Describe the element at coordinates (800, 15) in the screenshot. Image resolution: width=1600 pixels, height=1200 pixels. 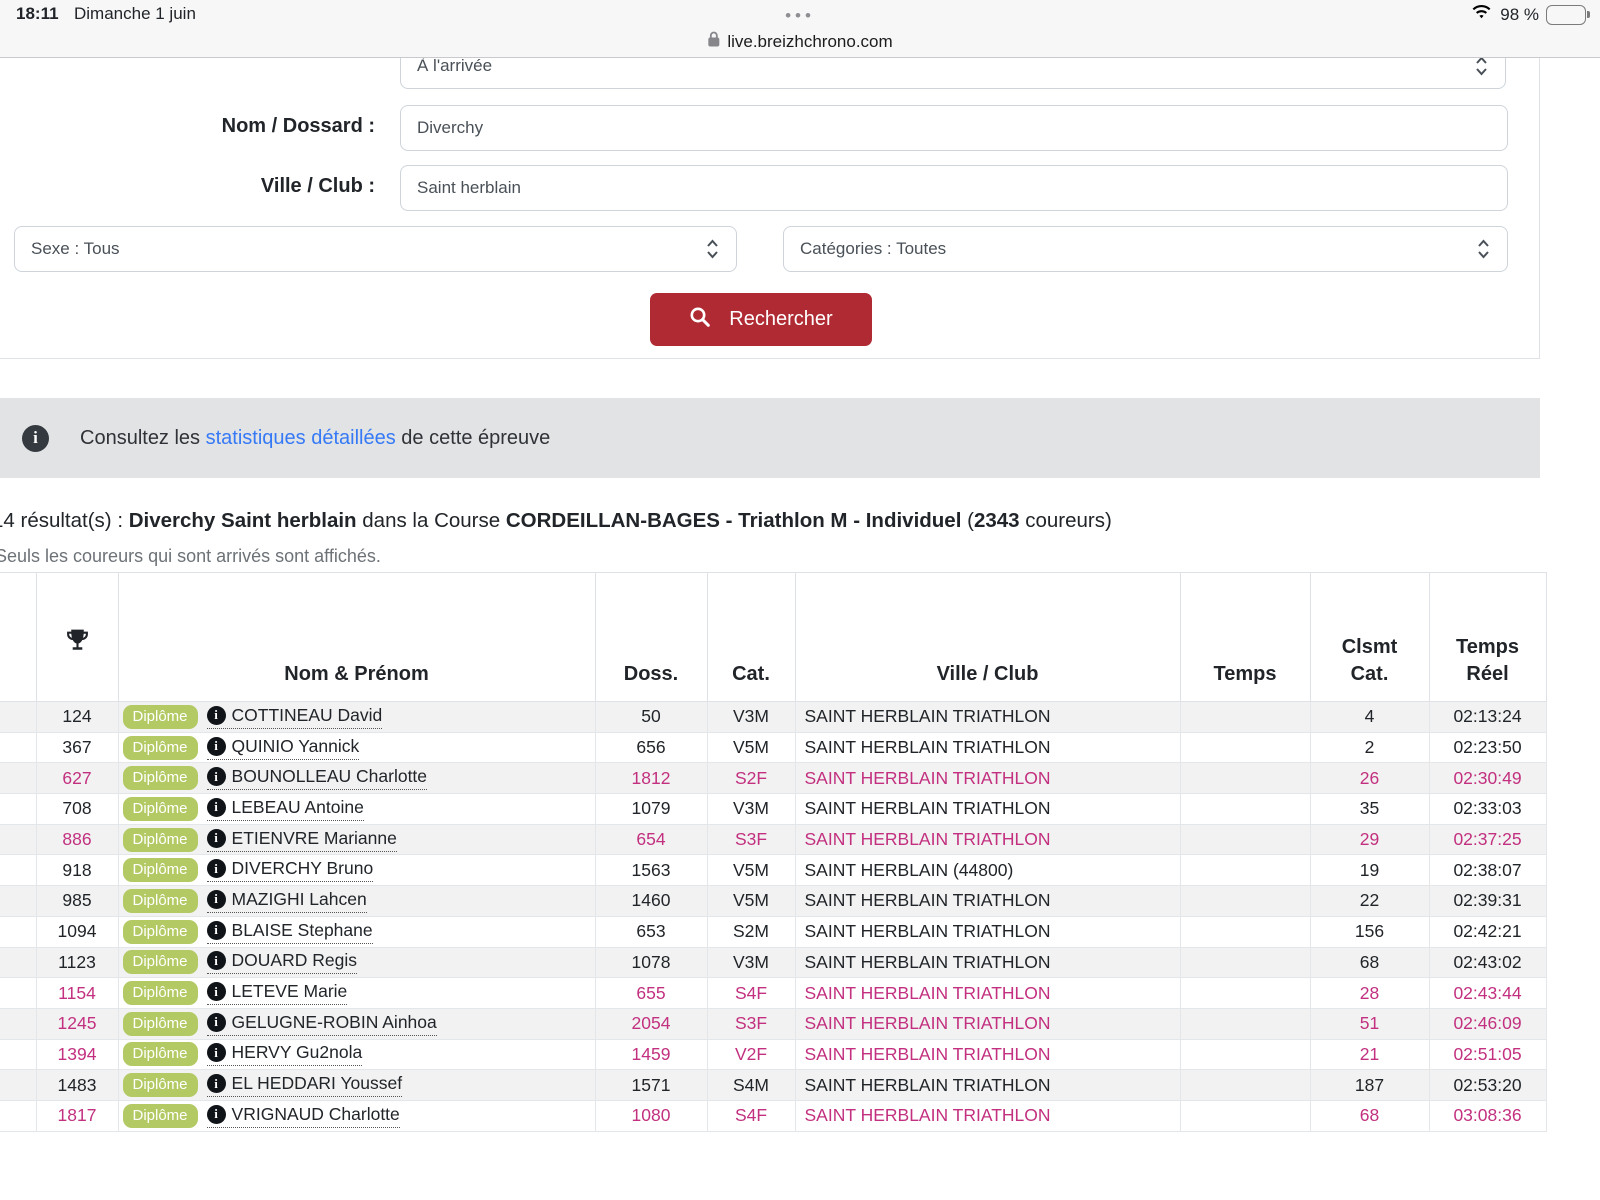
I see `tab-overview-dots: •••` at that location.